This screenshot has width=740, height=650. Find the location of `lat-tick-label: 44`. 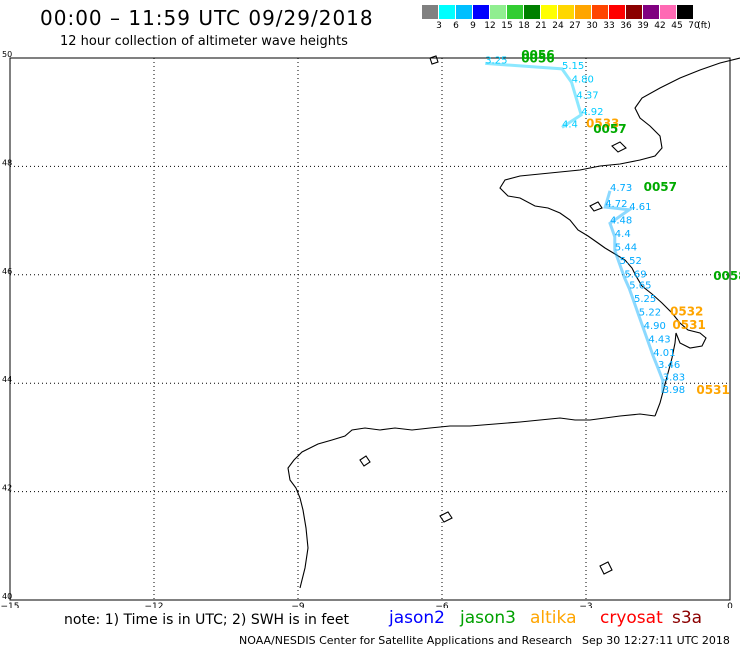

lat-tick-label: 44 is located at coordinates (7, 379).